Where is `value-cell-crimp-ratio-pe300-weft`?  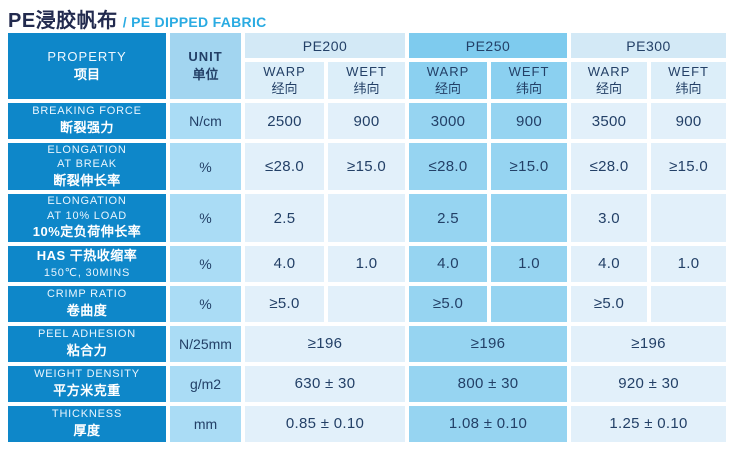 value-cell-crimp-ratio-pe300-weft is located at coordinates (689, 303).